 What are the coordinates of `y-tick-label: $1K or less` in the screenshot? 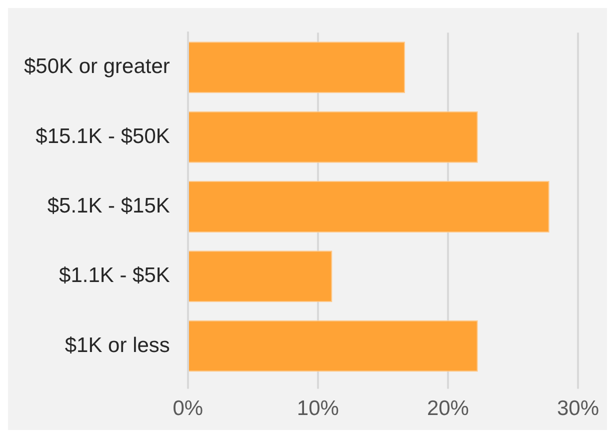 It's located at (117, 345).